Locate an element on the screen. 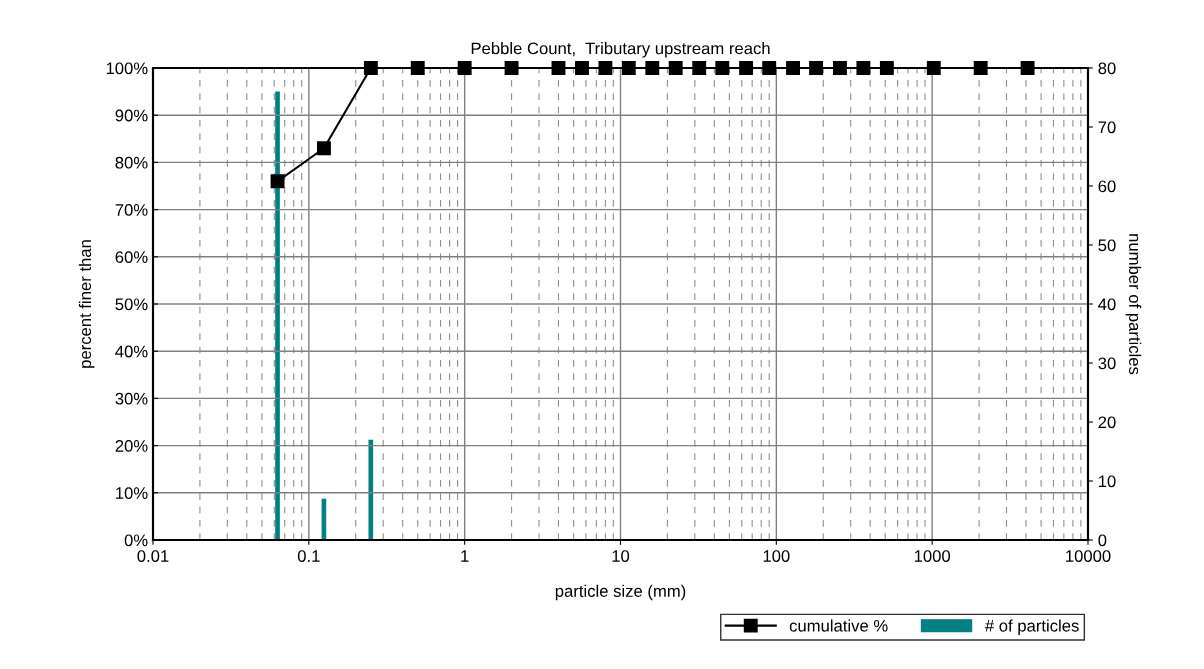  y2-tick-label: 40 is located at coordinates (1107, 304).